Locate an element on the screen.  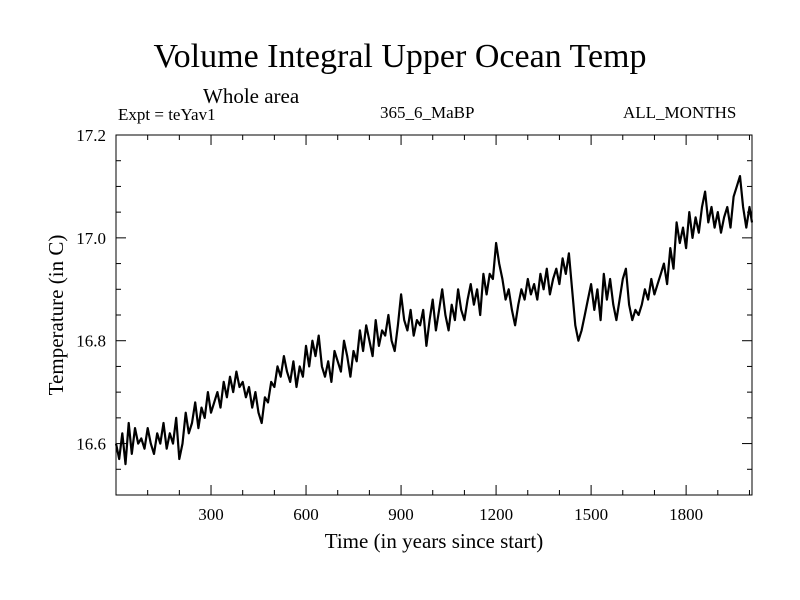
y-tick-label: 17.0 is located at coordinates (91, 238).